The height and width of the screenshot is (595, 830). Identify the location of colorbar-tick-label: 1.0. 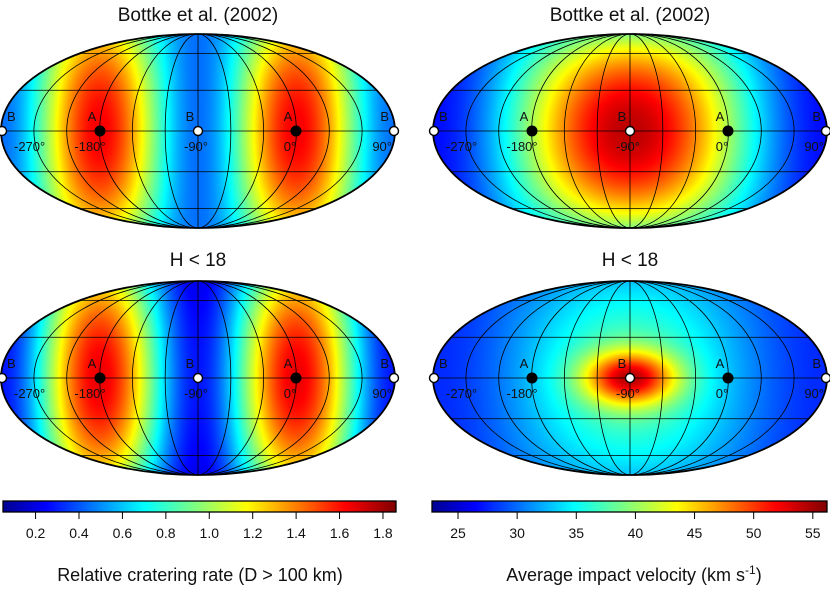
(210, 533).